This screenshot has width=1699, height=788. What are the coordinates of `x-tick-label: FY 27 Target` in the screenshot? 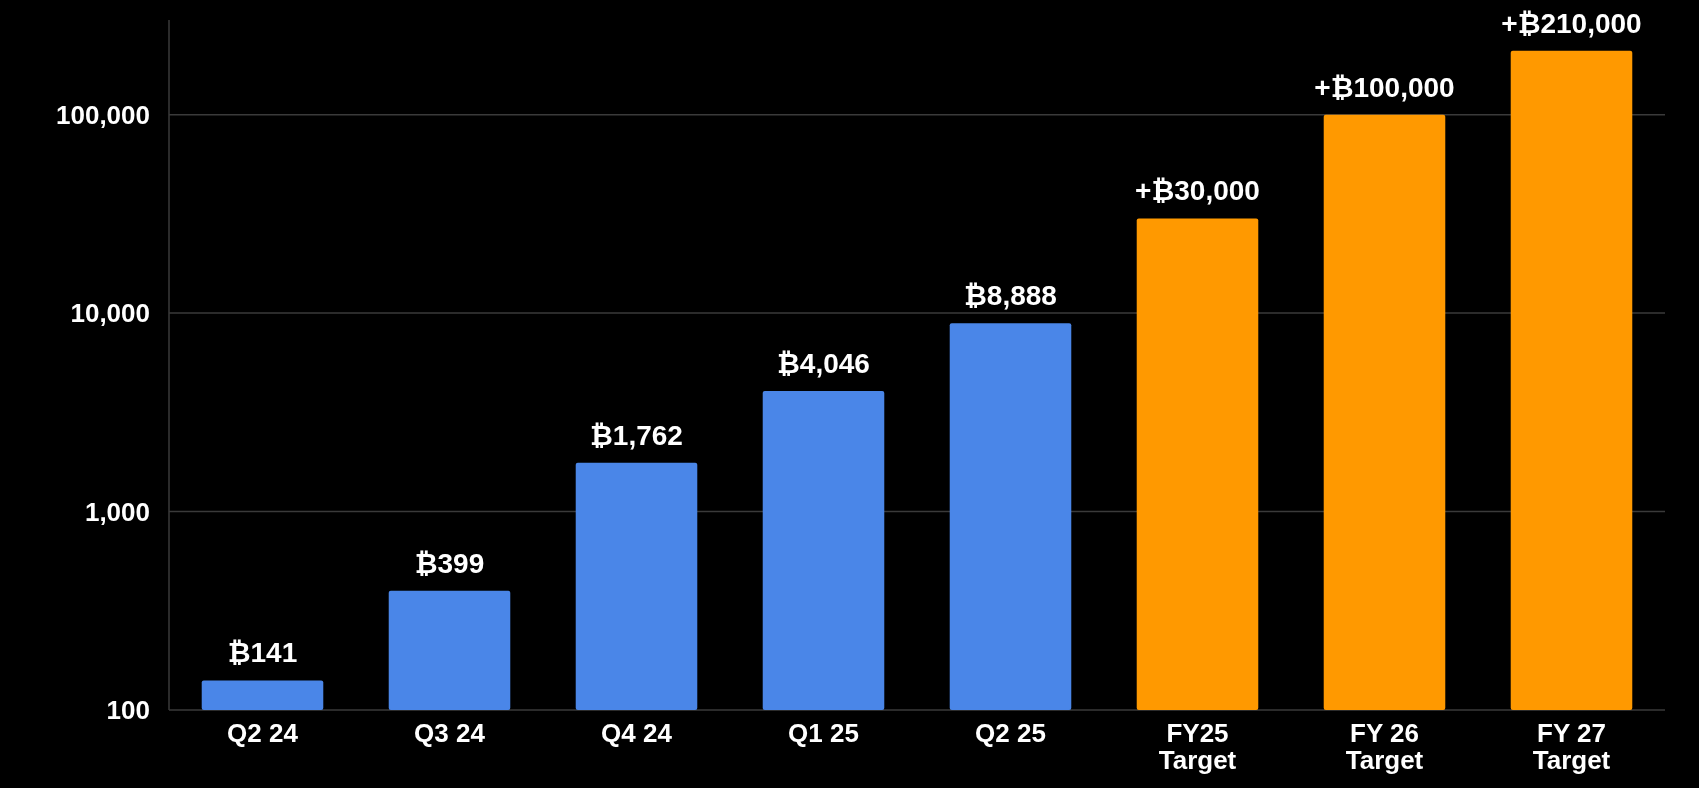 It's located at (1571, 746).